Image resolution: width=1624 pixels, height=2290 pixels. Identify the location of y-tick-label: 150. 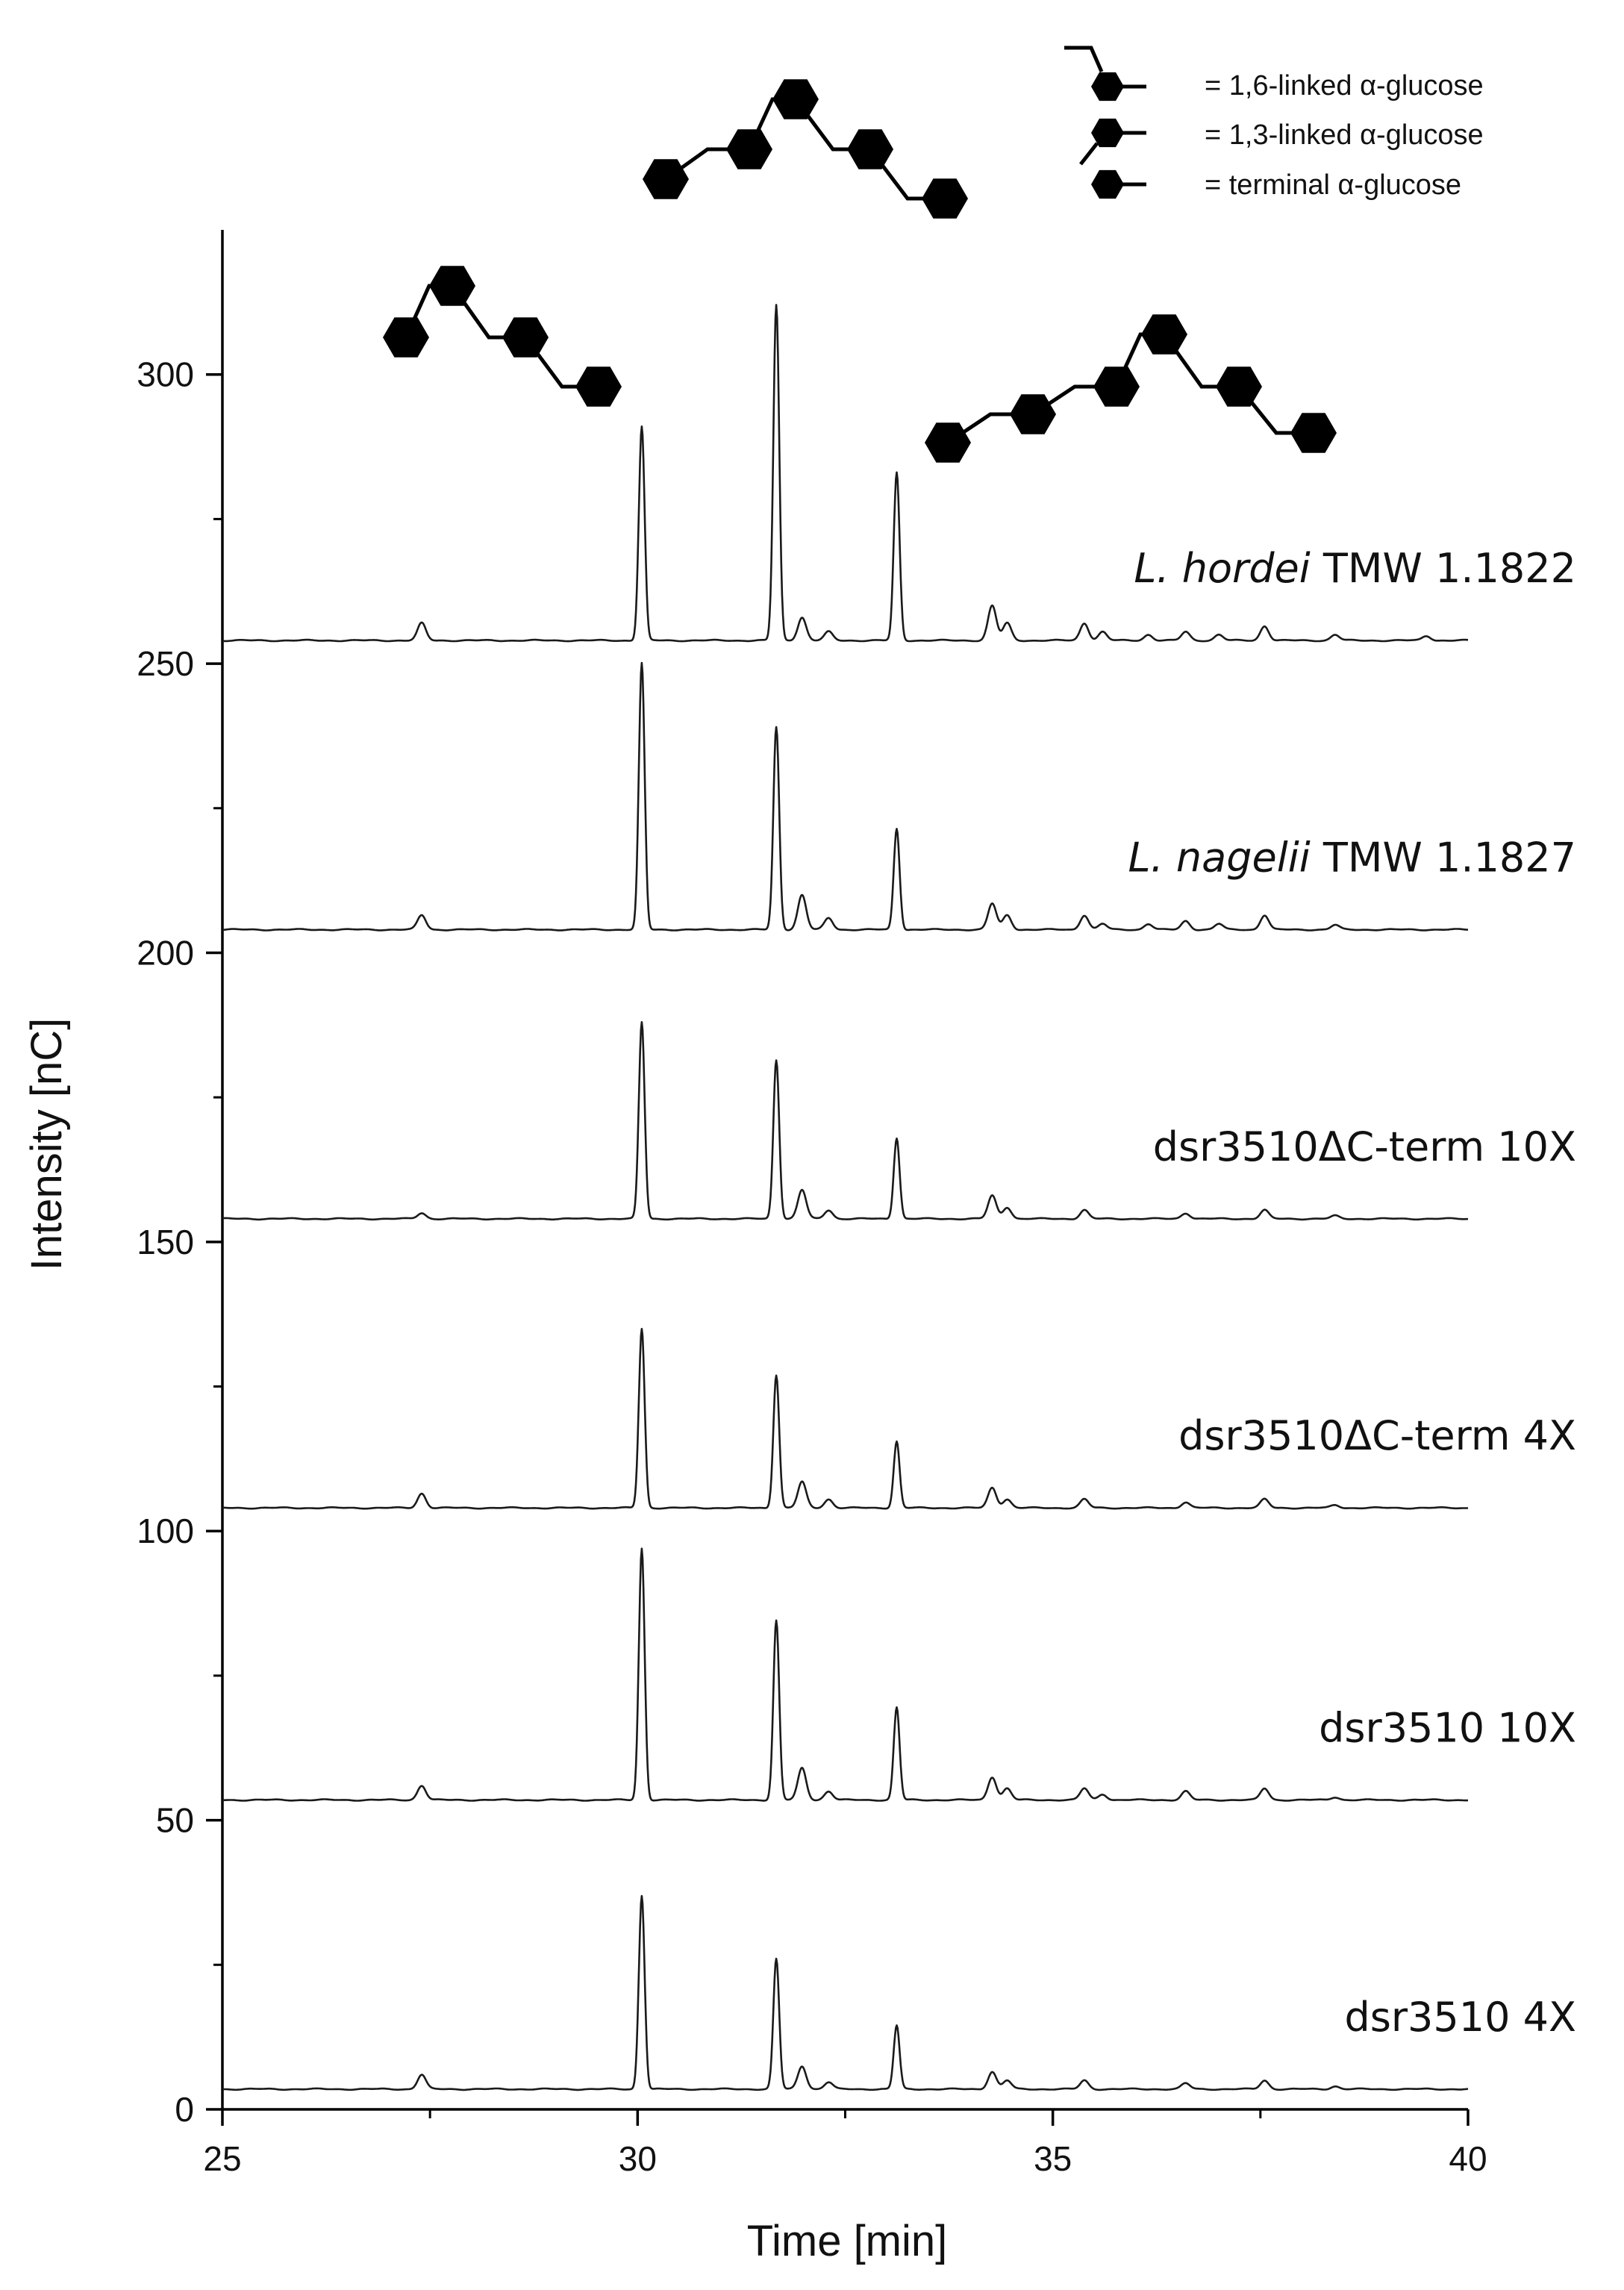
(165, 1242).